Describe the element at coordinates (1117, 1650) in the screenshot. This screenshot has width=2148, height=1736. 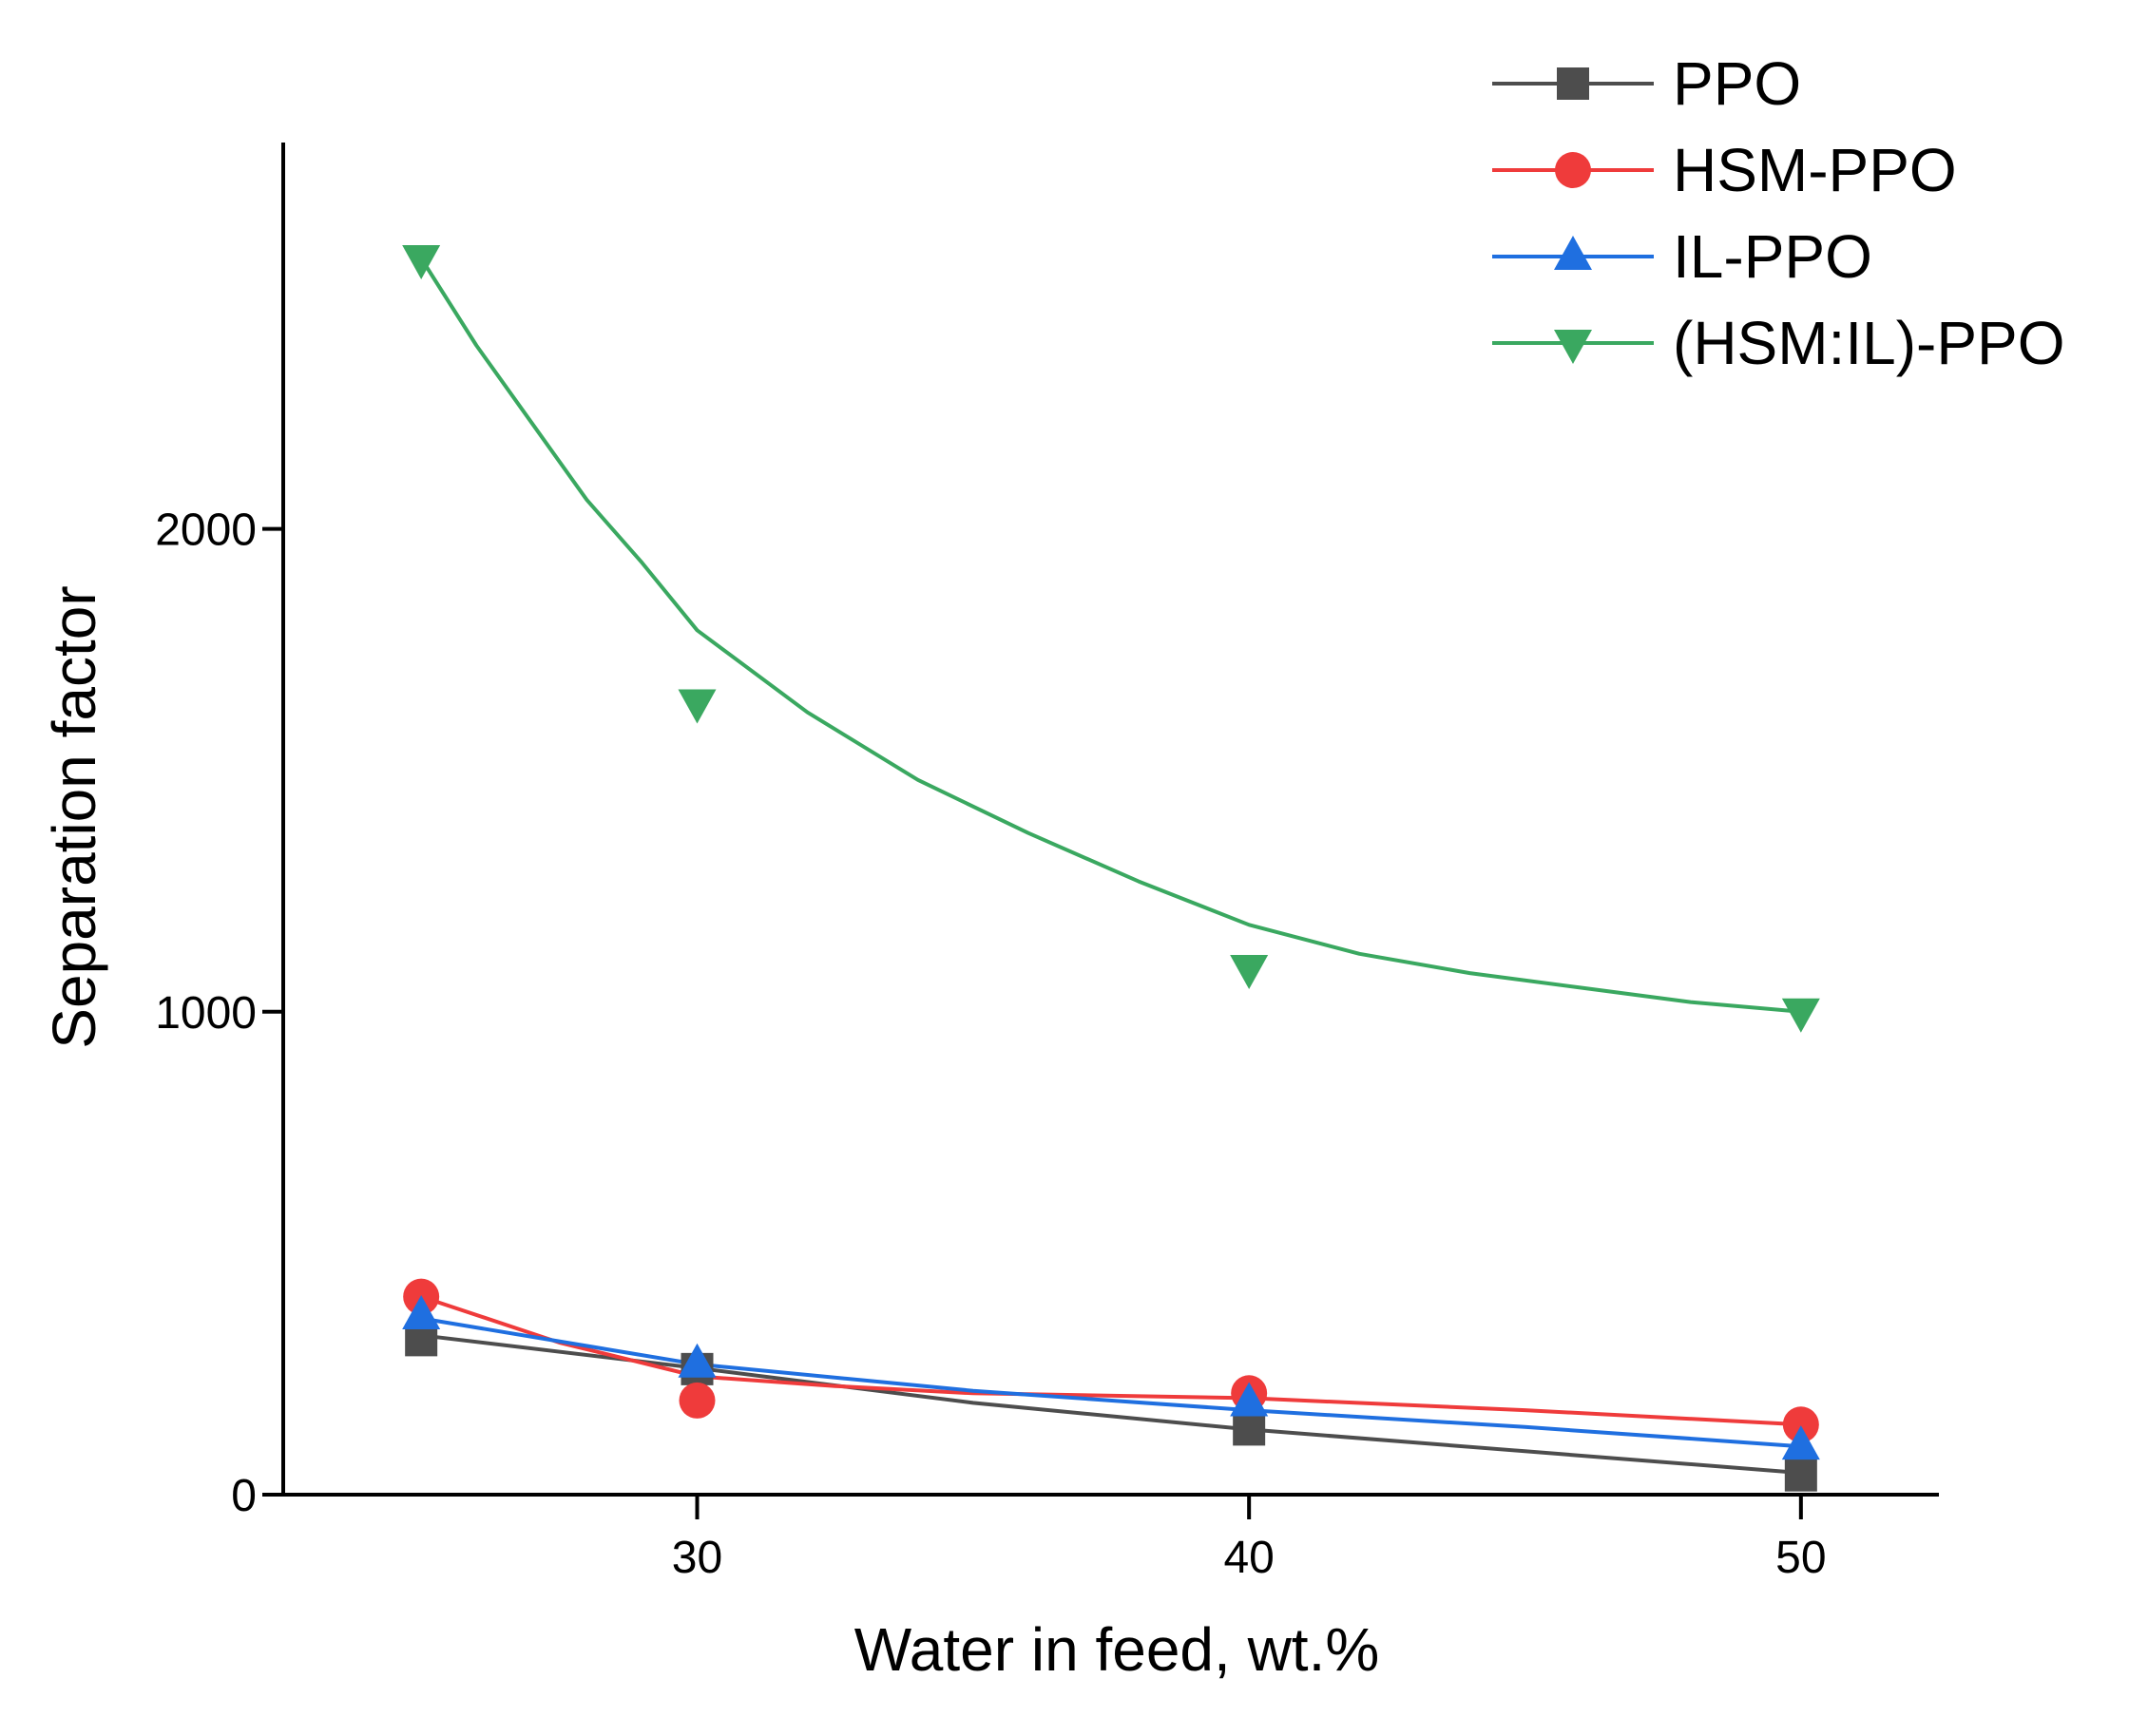
I see `x-axis-title: Water in feed, wt.%` at that location.